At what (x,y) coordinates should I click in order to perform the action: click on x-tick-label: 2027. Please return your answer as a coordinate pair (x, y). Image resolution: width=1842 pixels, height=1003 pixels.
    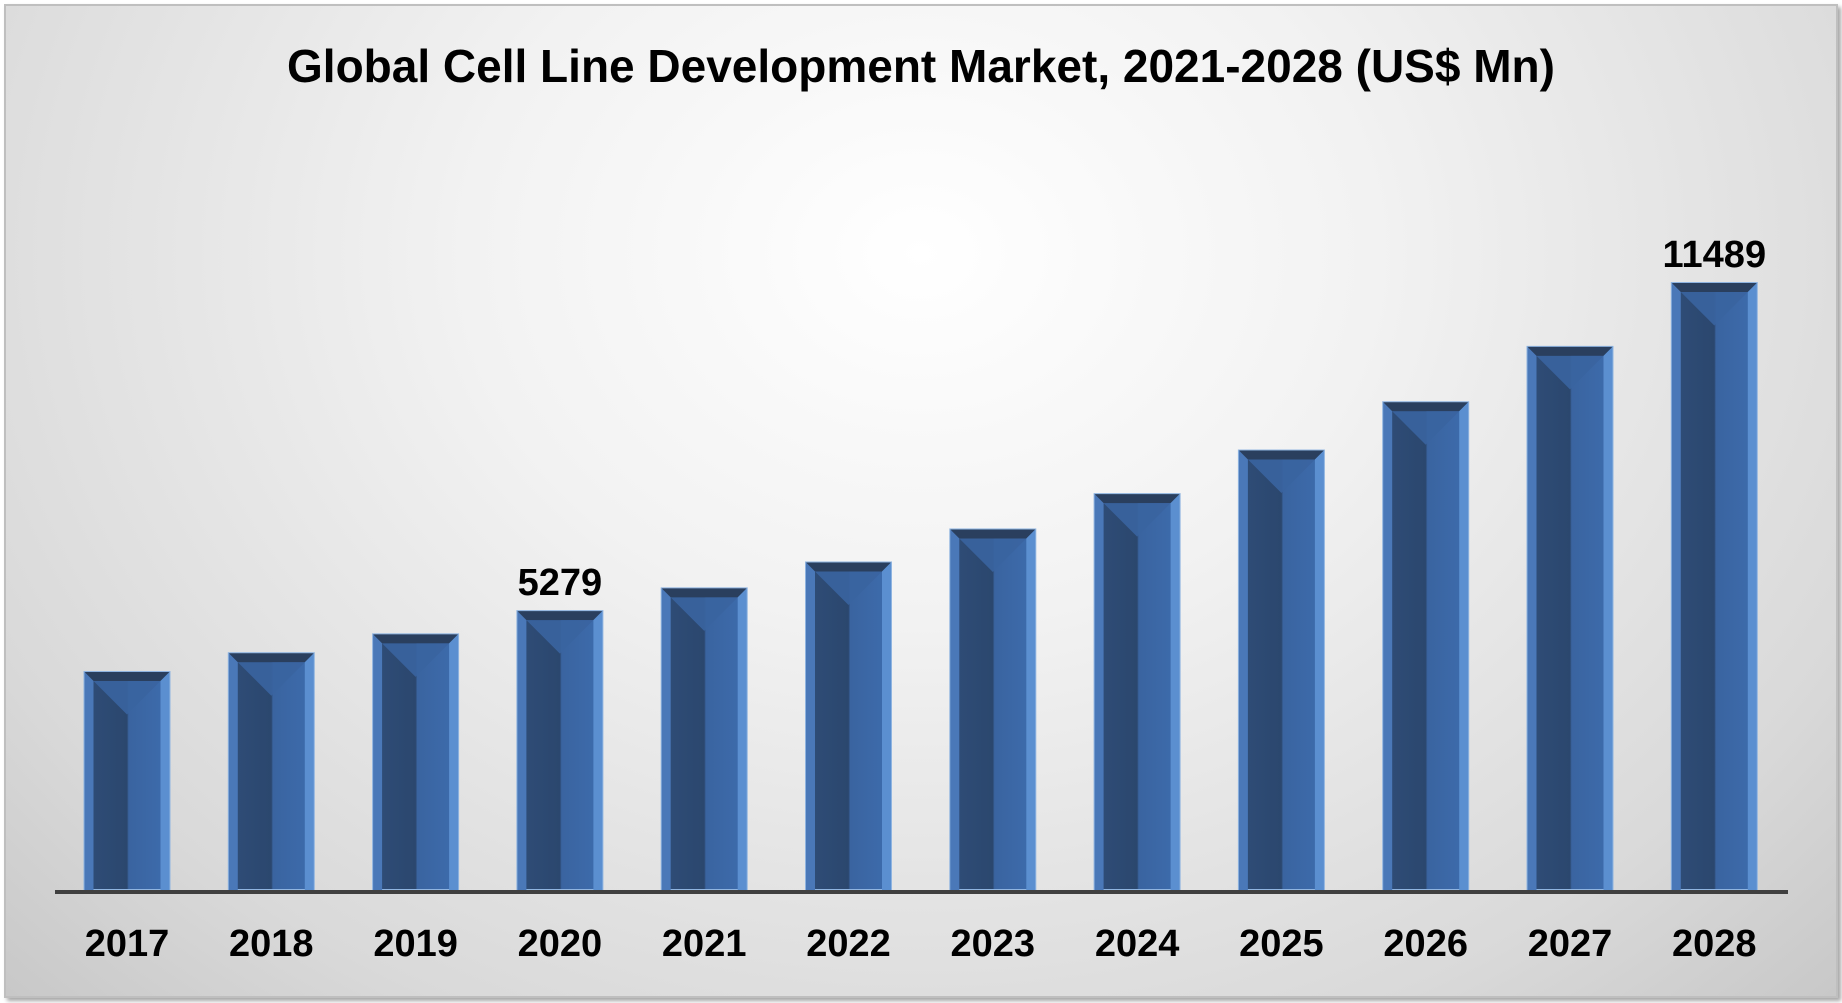
    Looking at the image, I should click on (1570, 944).